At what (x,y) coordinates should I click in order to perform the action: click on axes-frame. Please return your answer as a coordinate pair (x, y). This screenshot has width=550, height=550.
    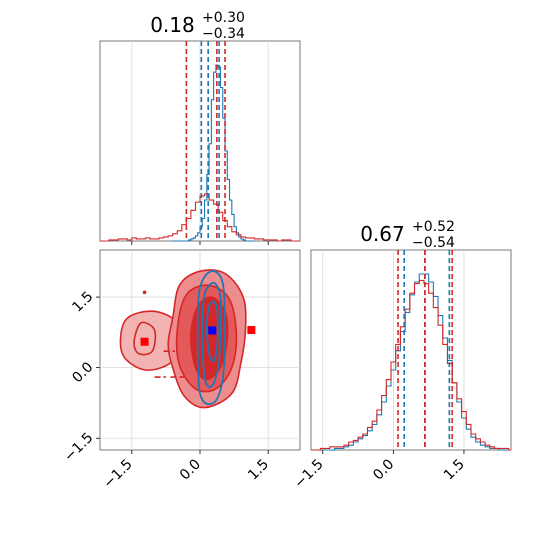
    Looking at the image, I should click on (411, 350).